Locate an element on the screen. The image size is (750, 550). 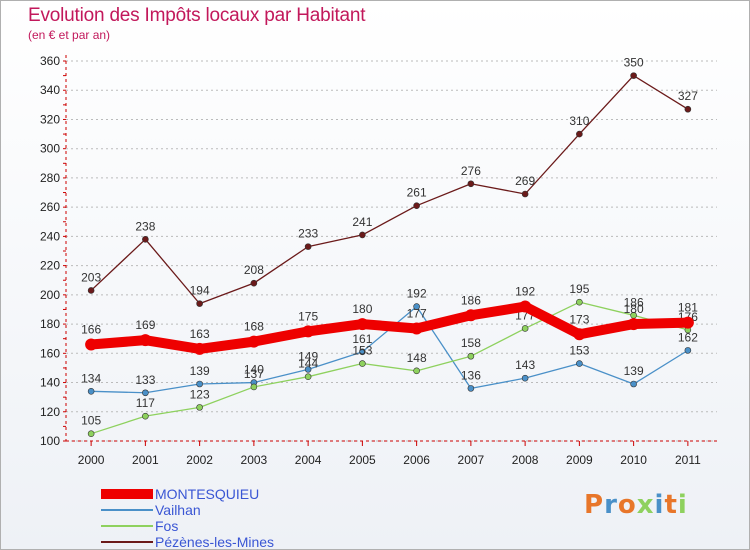
x-tick-label: 2002 is located at coordinates (199, 460).